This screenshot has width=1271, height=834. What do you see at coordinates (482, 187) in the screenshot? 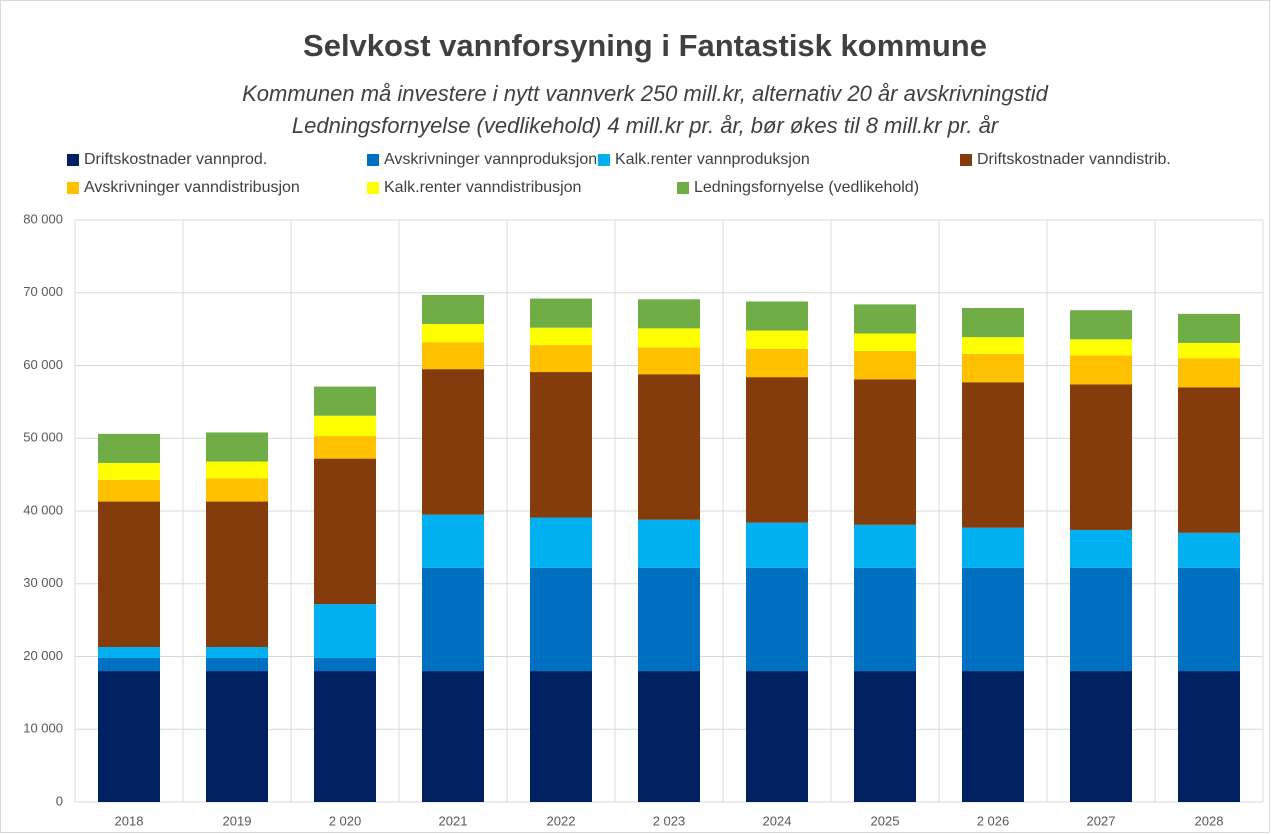
I see `legend-label: Kalk.renter vanndistribusjon` at bounding box center [482, 187].